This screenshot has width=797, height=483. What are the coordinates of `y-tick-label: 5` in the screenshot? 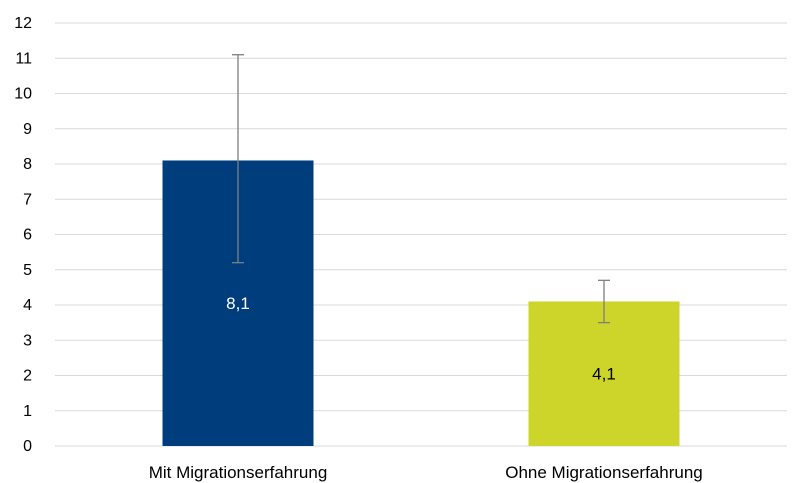 It's located at (27, 270).